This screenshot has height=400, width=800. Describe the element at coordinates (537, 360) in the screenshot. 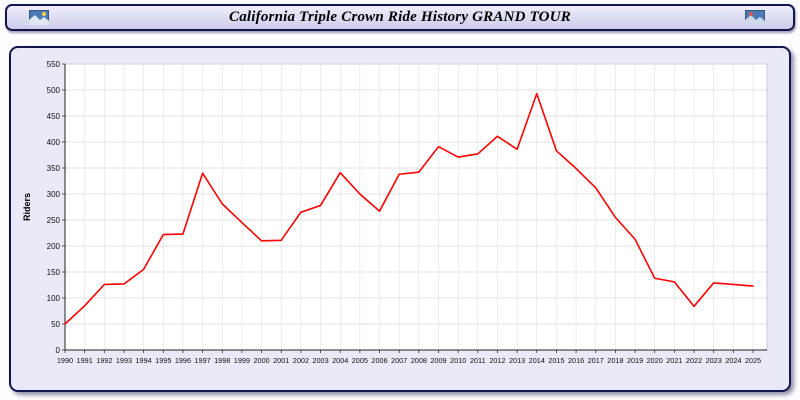

I see `svg-text: 2014` at that location.